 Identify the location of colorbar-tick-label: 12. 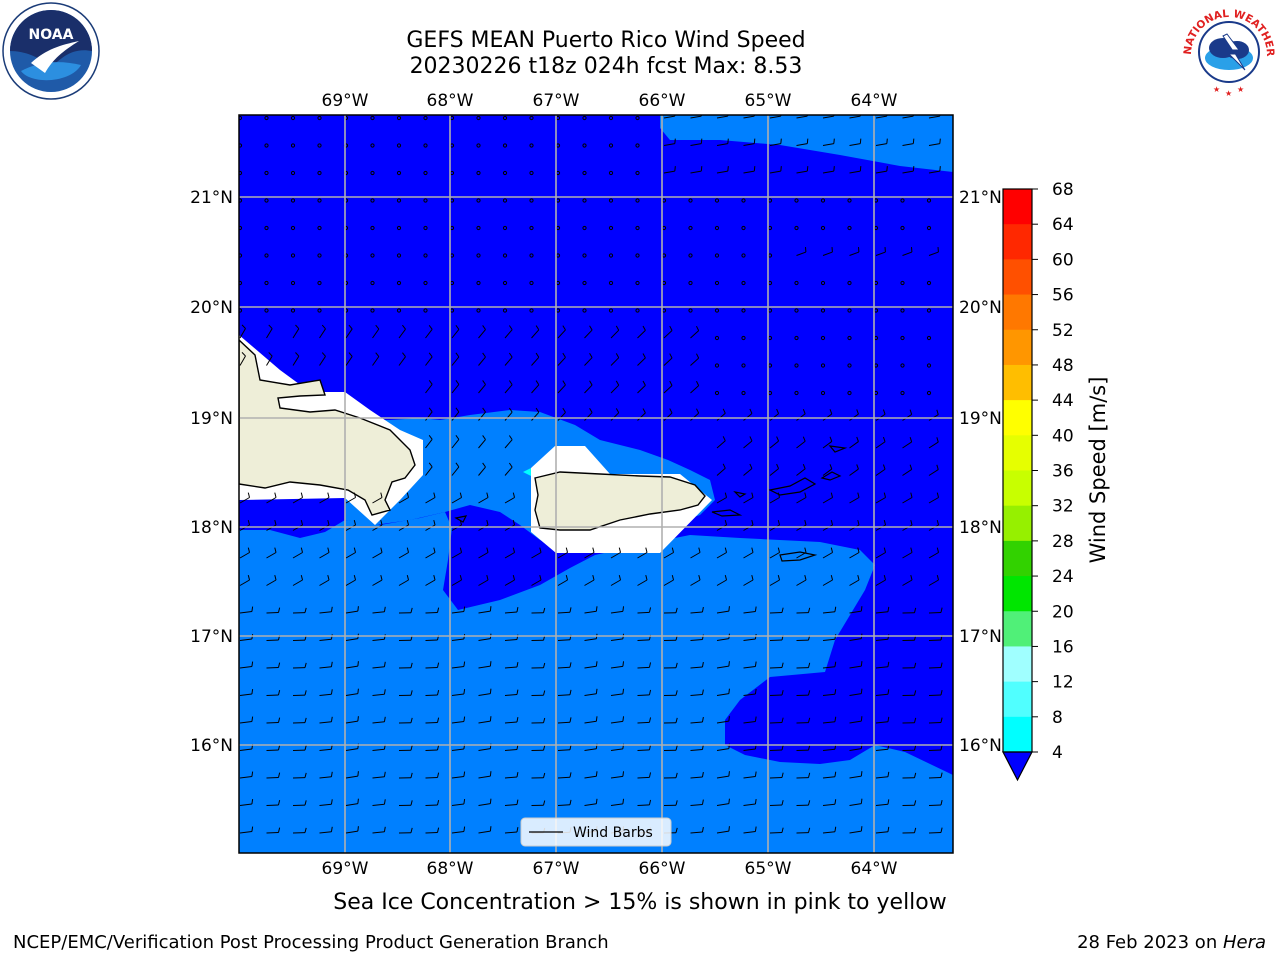
(1063, 683).